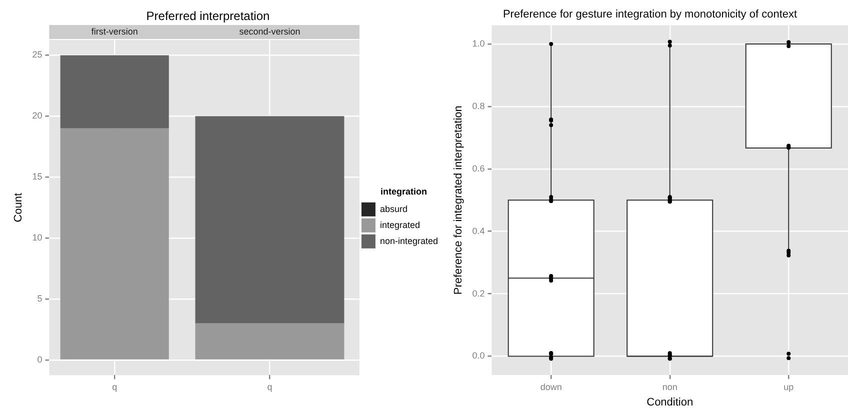 The height and width of the screenshot is (417, 860). What do you see at coordinates (478, 43) in the screenshot?
I see `y-tick-label: 1.0` at bounding box center [478, 43].